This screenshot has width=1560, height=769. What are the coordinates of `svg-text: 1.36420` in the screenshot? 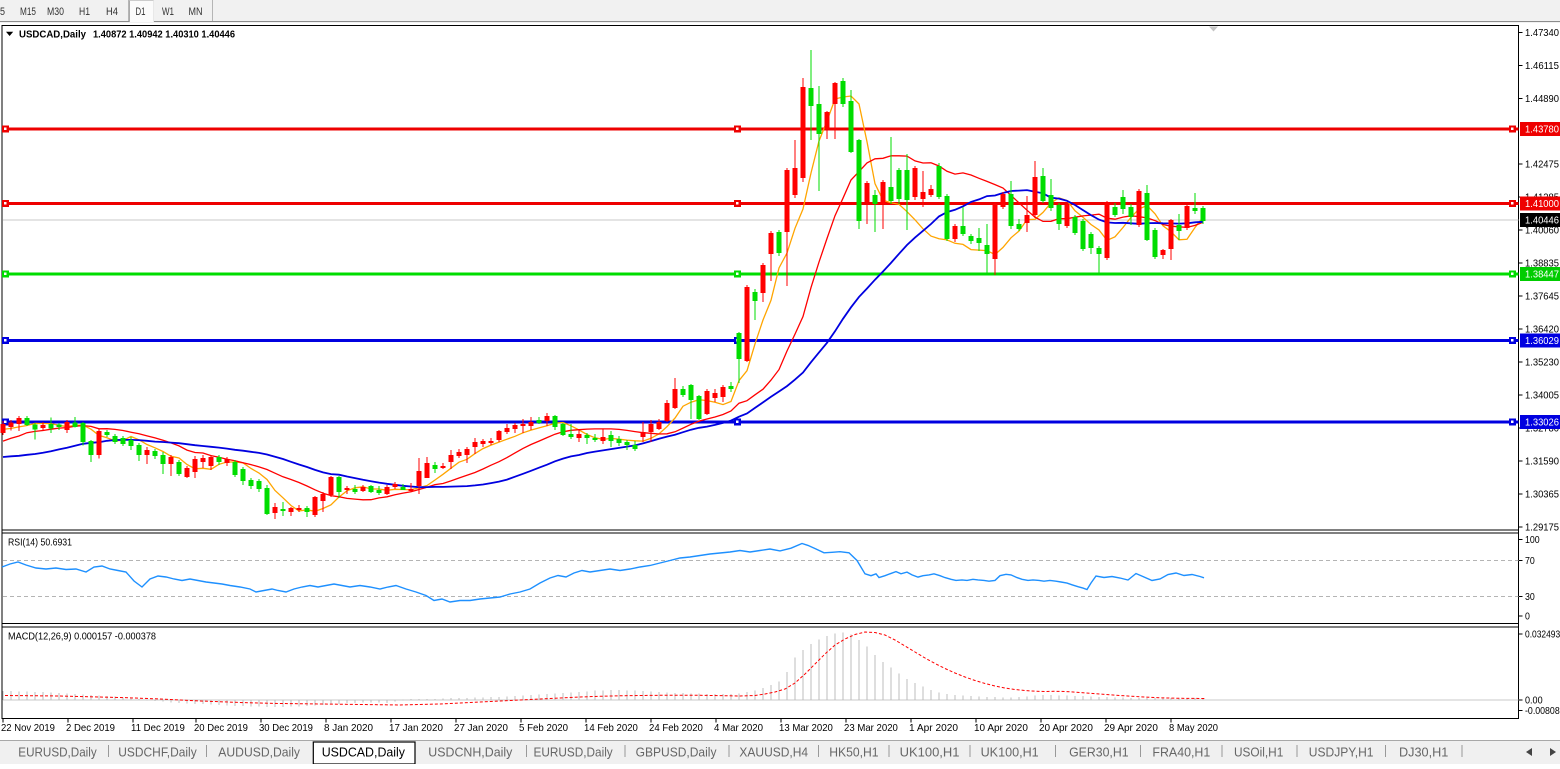 It's located at (1542, 330).